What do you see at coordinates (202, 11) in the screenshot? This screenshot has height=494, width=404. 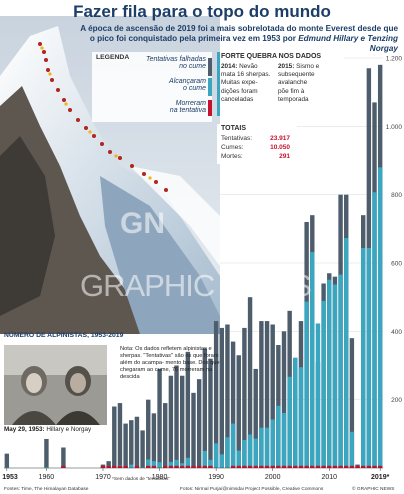 I see `page-title: Fazer fila para o topo do mundo` at bounding box center [202, 11].